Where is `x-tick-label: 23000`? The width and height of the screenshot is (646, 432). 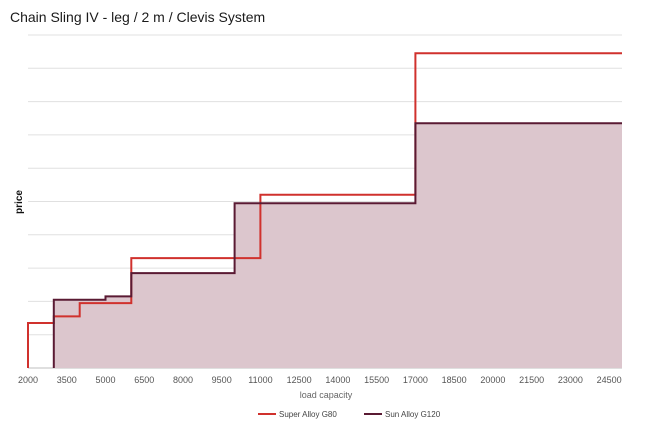
x-tick-label: 23000 is located at coordinates (570, 380).